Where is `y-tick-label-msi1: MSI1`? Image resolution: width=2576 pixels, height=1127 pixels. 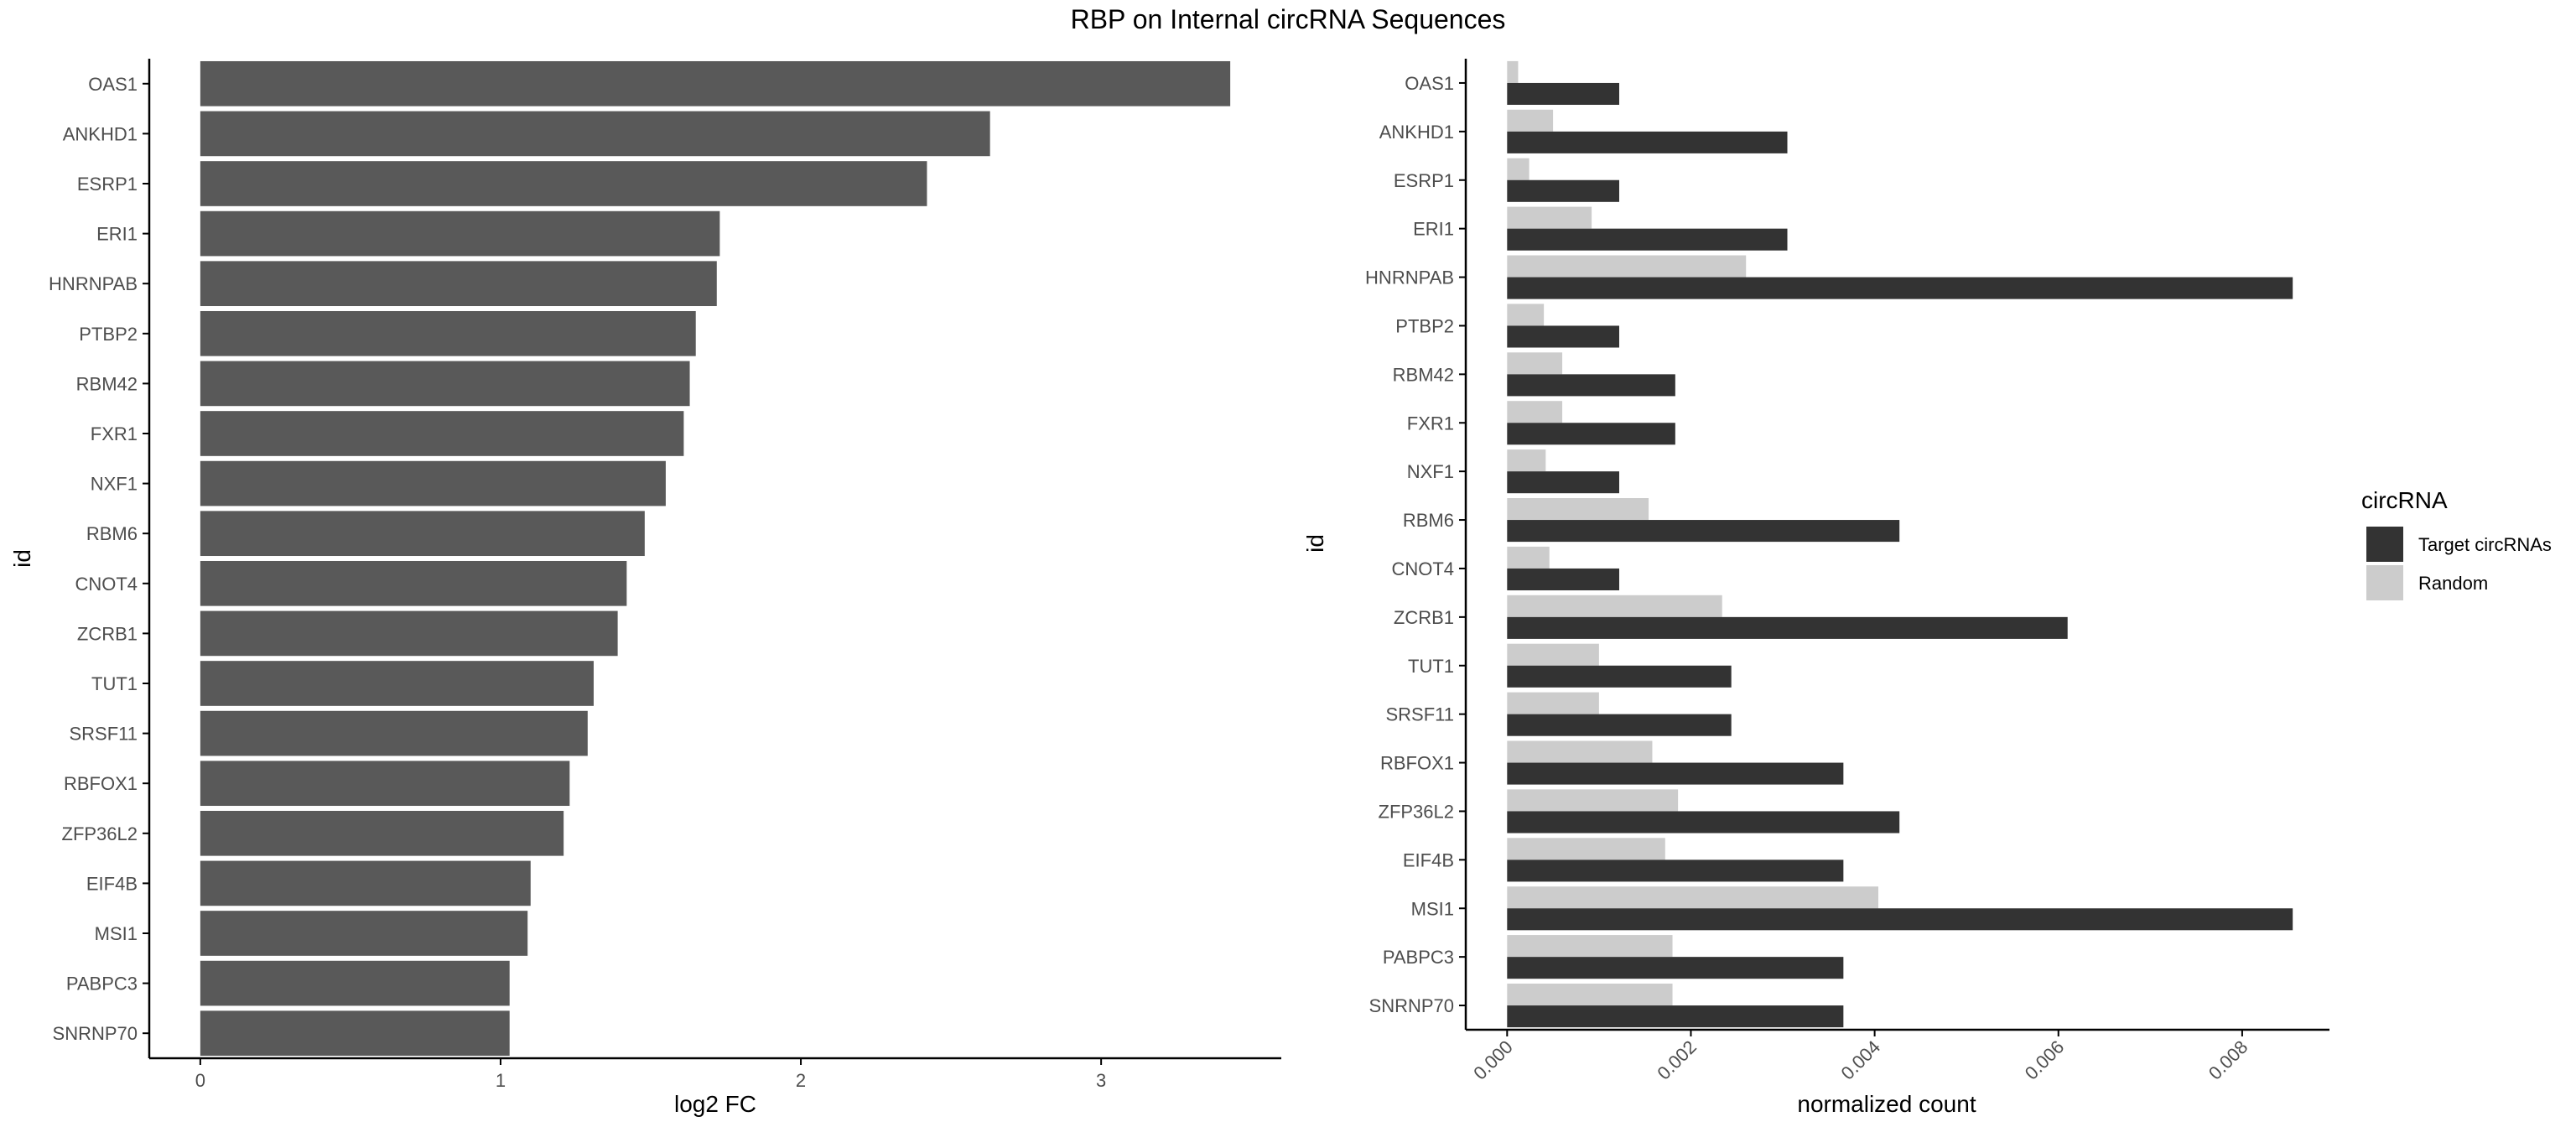 y-tick-label-msi1: MSI1 is located at coordinates (116, 933).